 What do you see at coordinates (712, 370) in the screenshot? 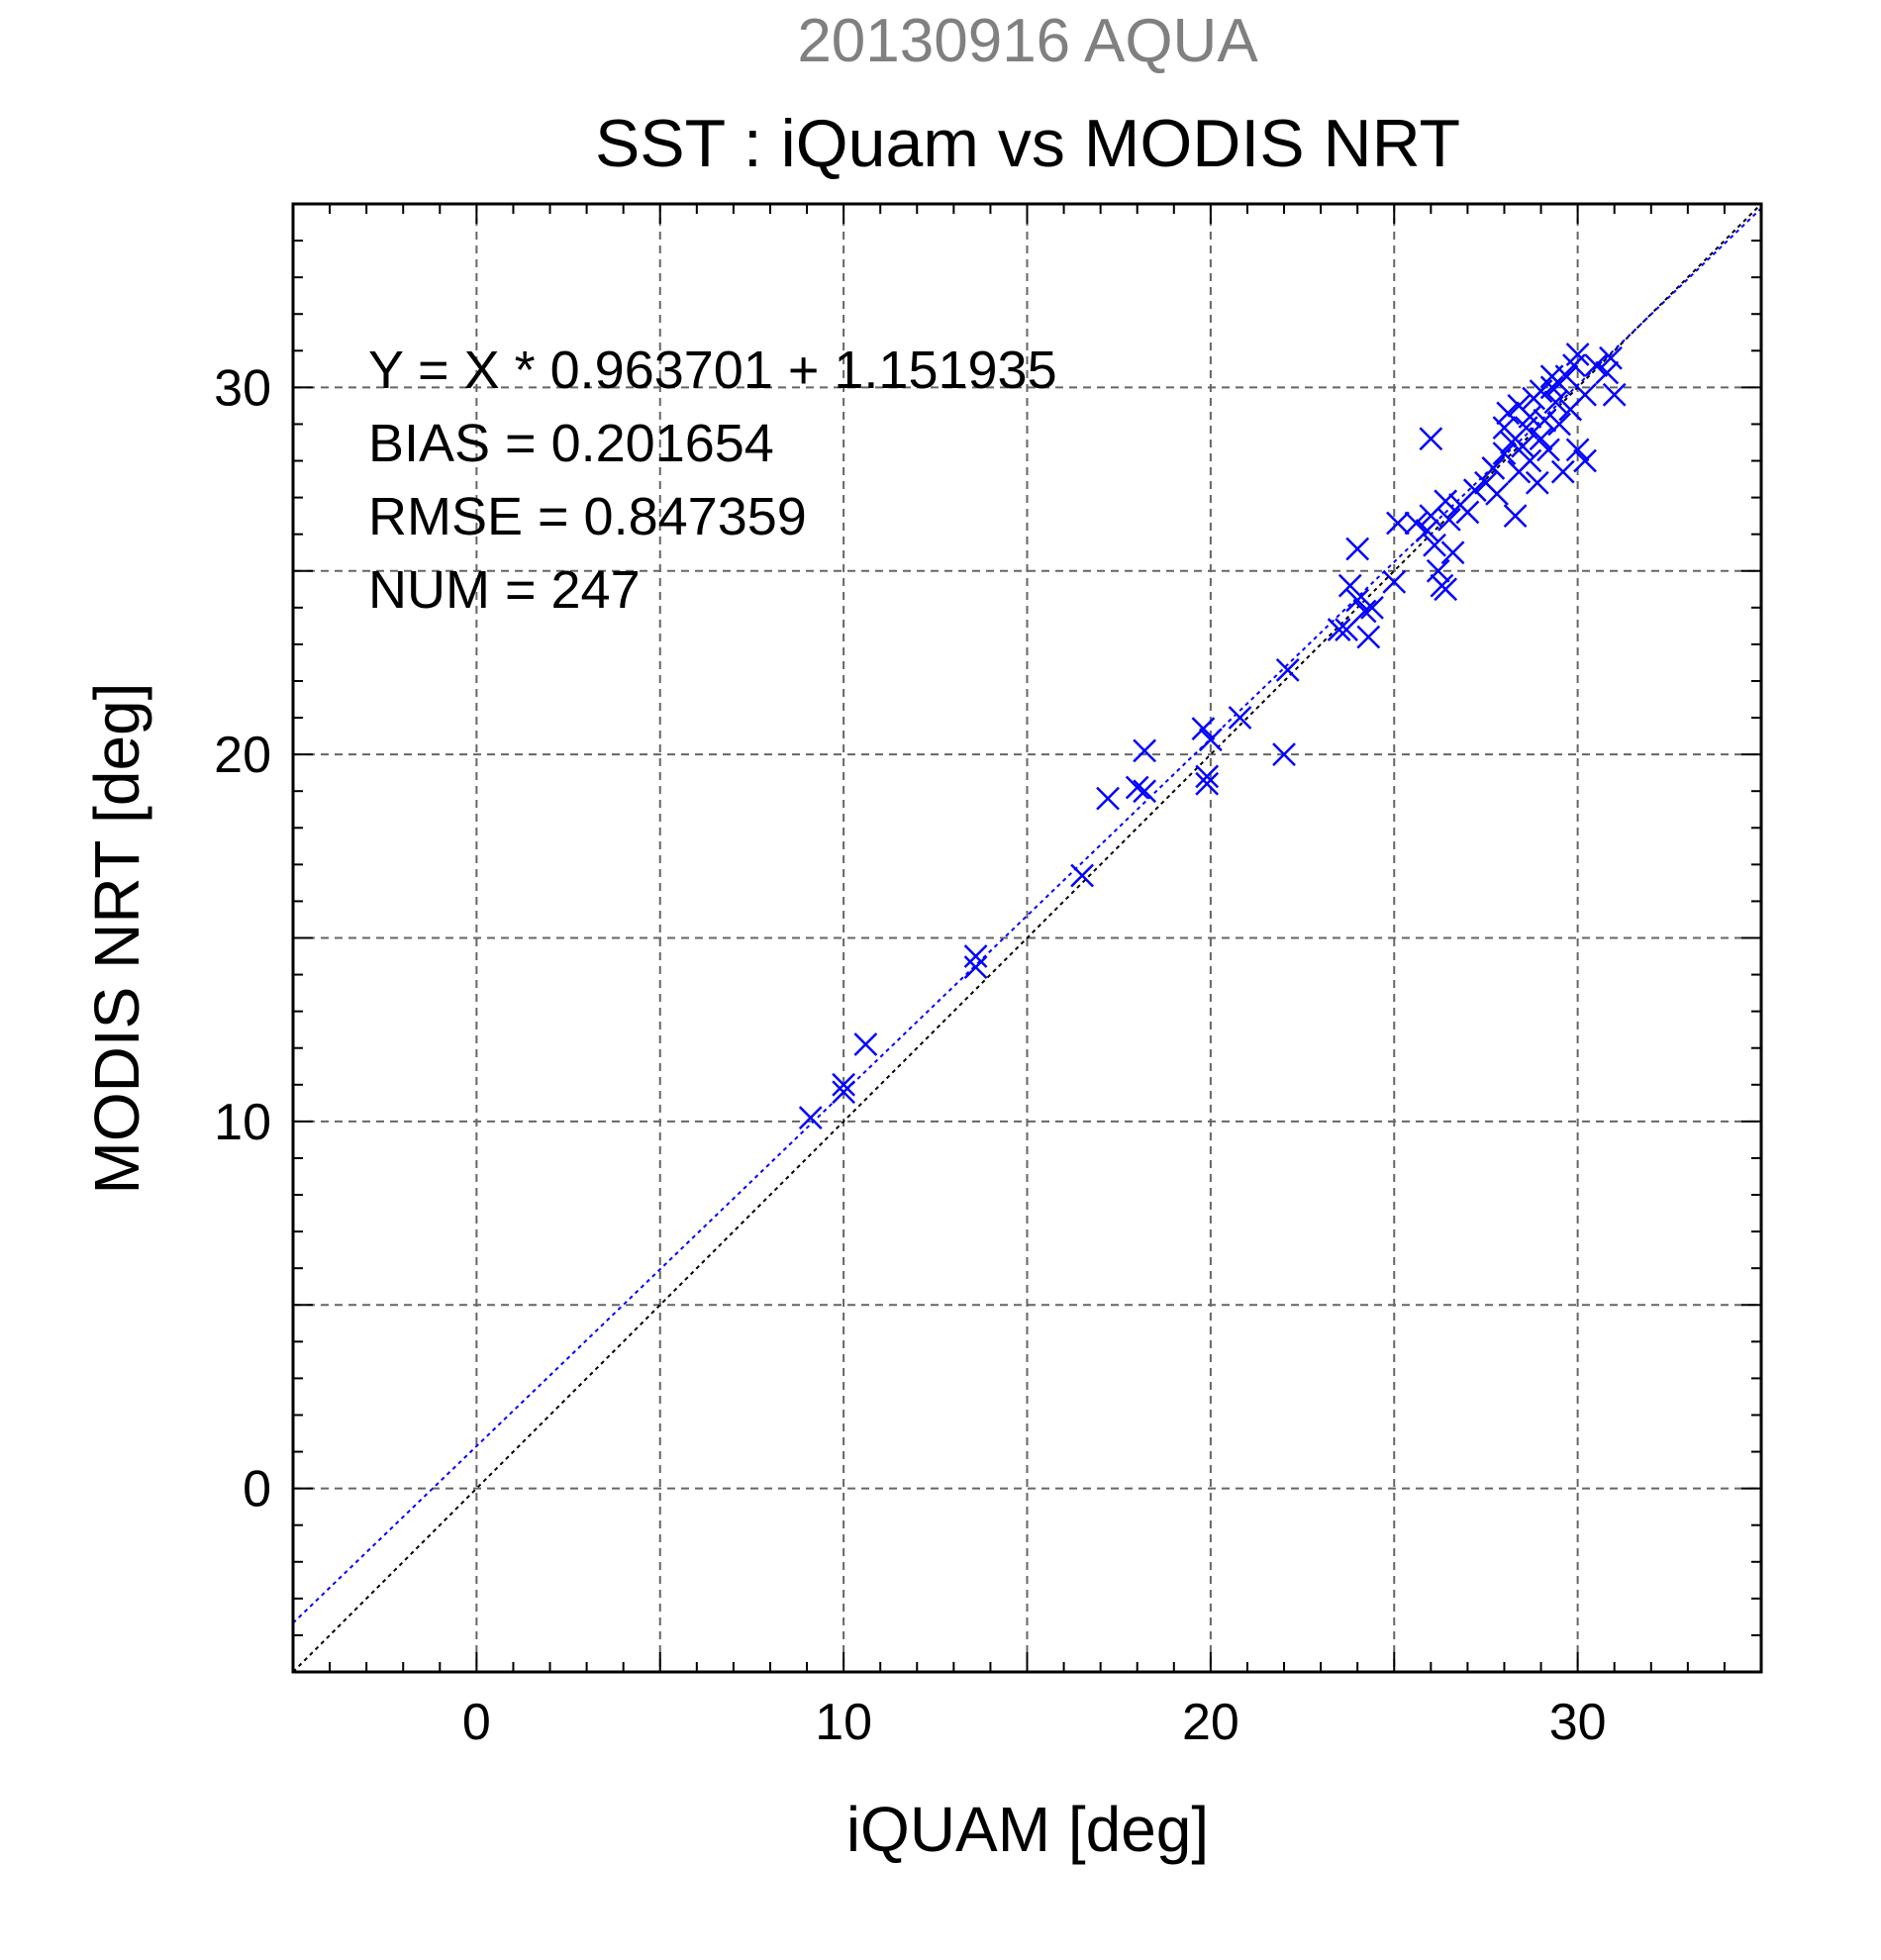
I see `regression-equation: Y = X * 0.963701 + 1.151935` at bounding box center [712, 370].